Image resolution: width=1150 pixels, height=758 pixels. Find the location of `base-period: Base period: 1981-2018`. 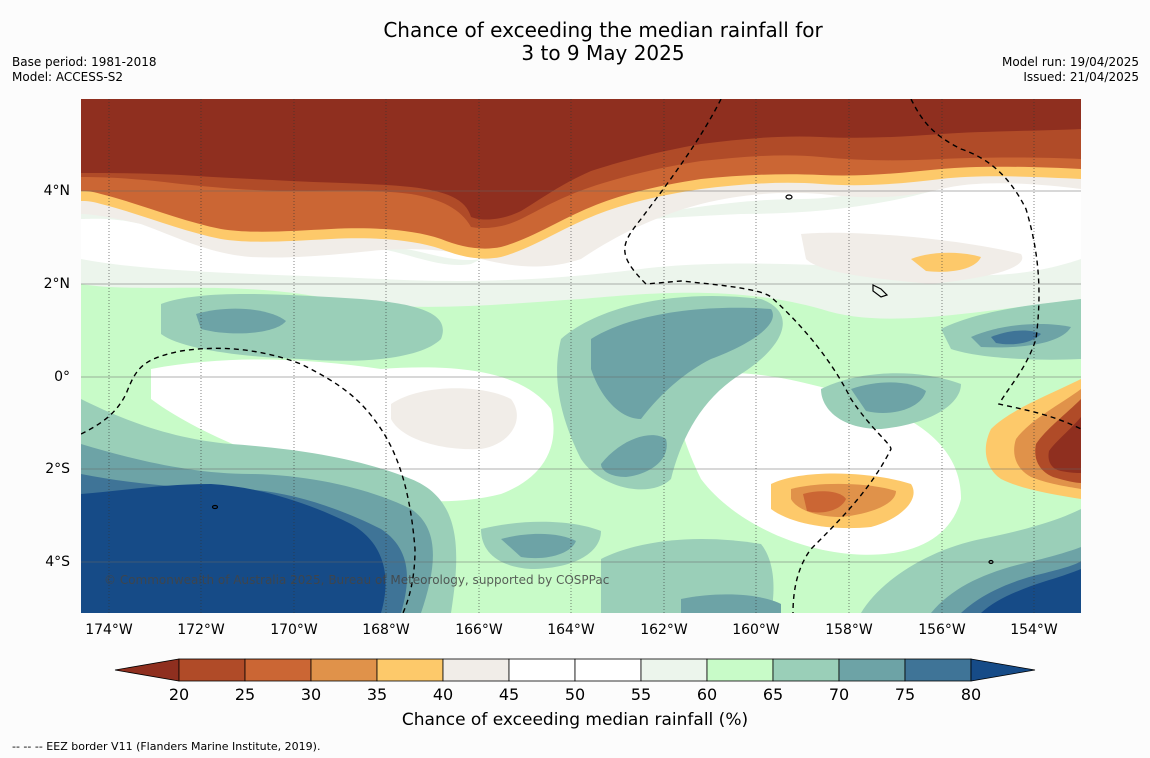

base-period: Base period: 1981-2018 is located at coordinates (84, 62).